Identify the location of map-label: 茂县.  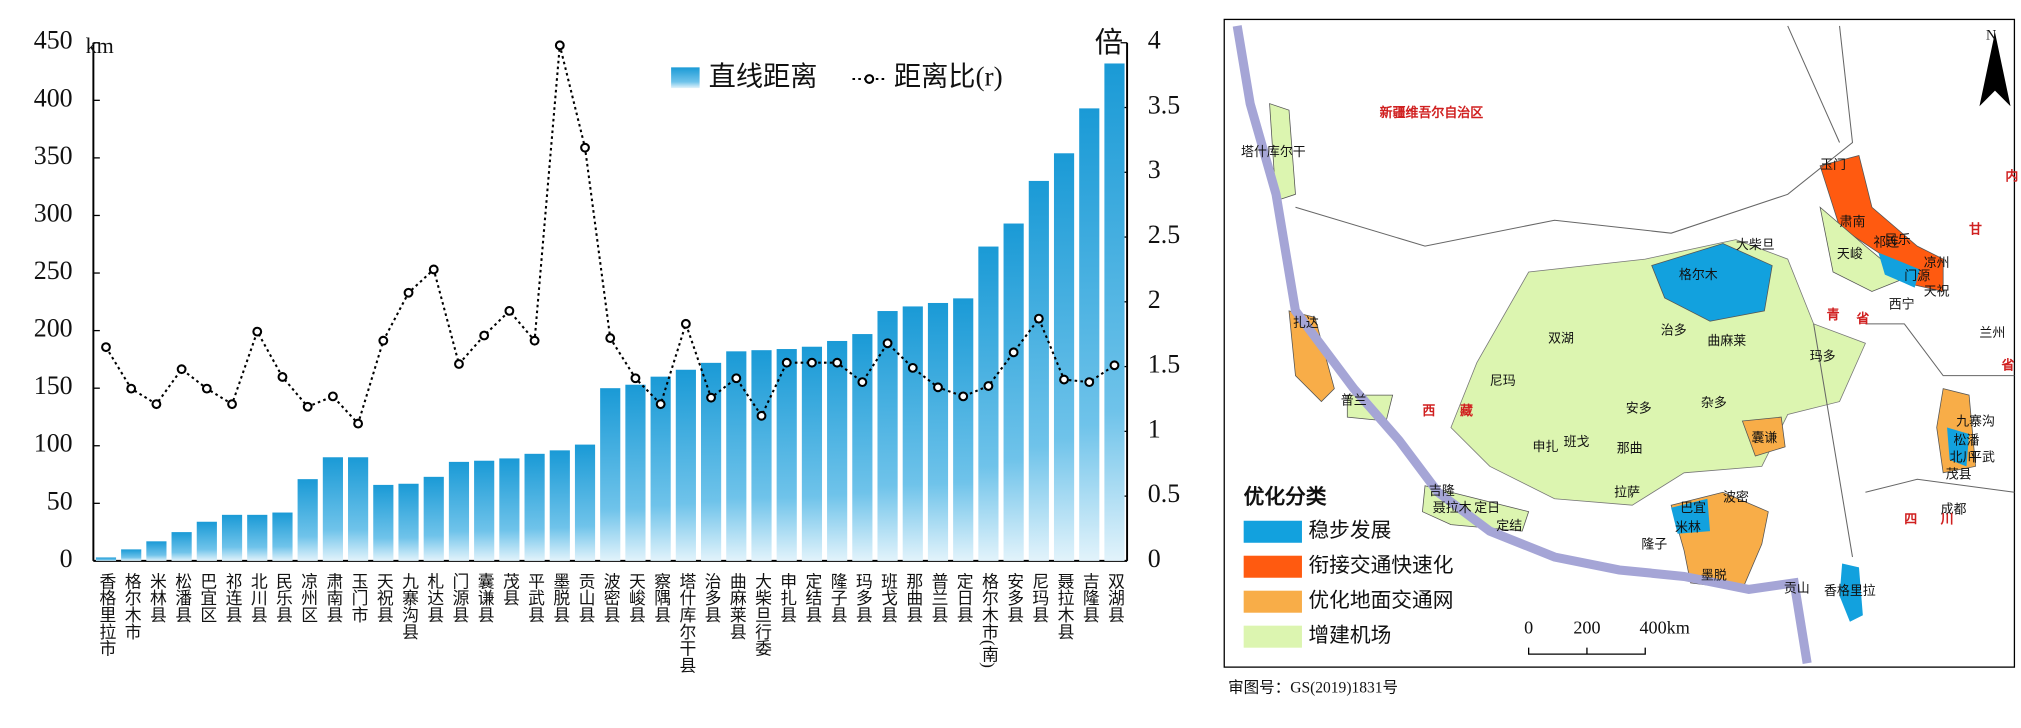
(1959, 473).